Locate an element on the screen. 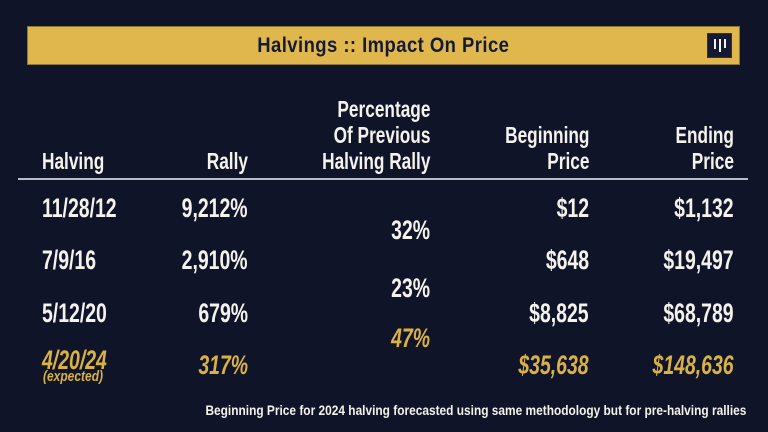 The image size is (768, 432). cell-halving-0: 11/28/12 is located at coordinates (79, 208).